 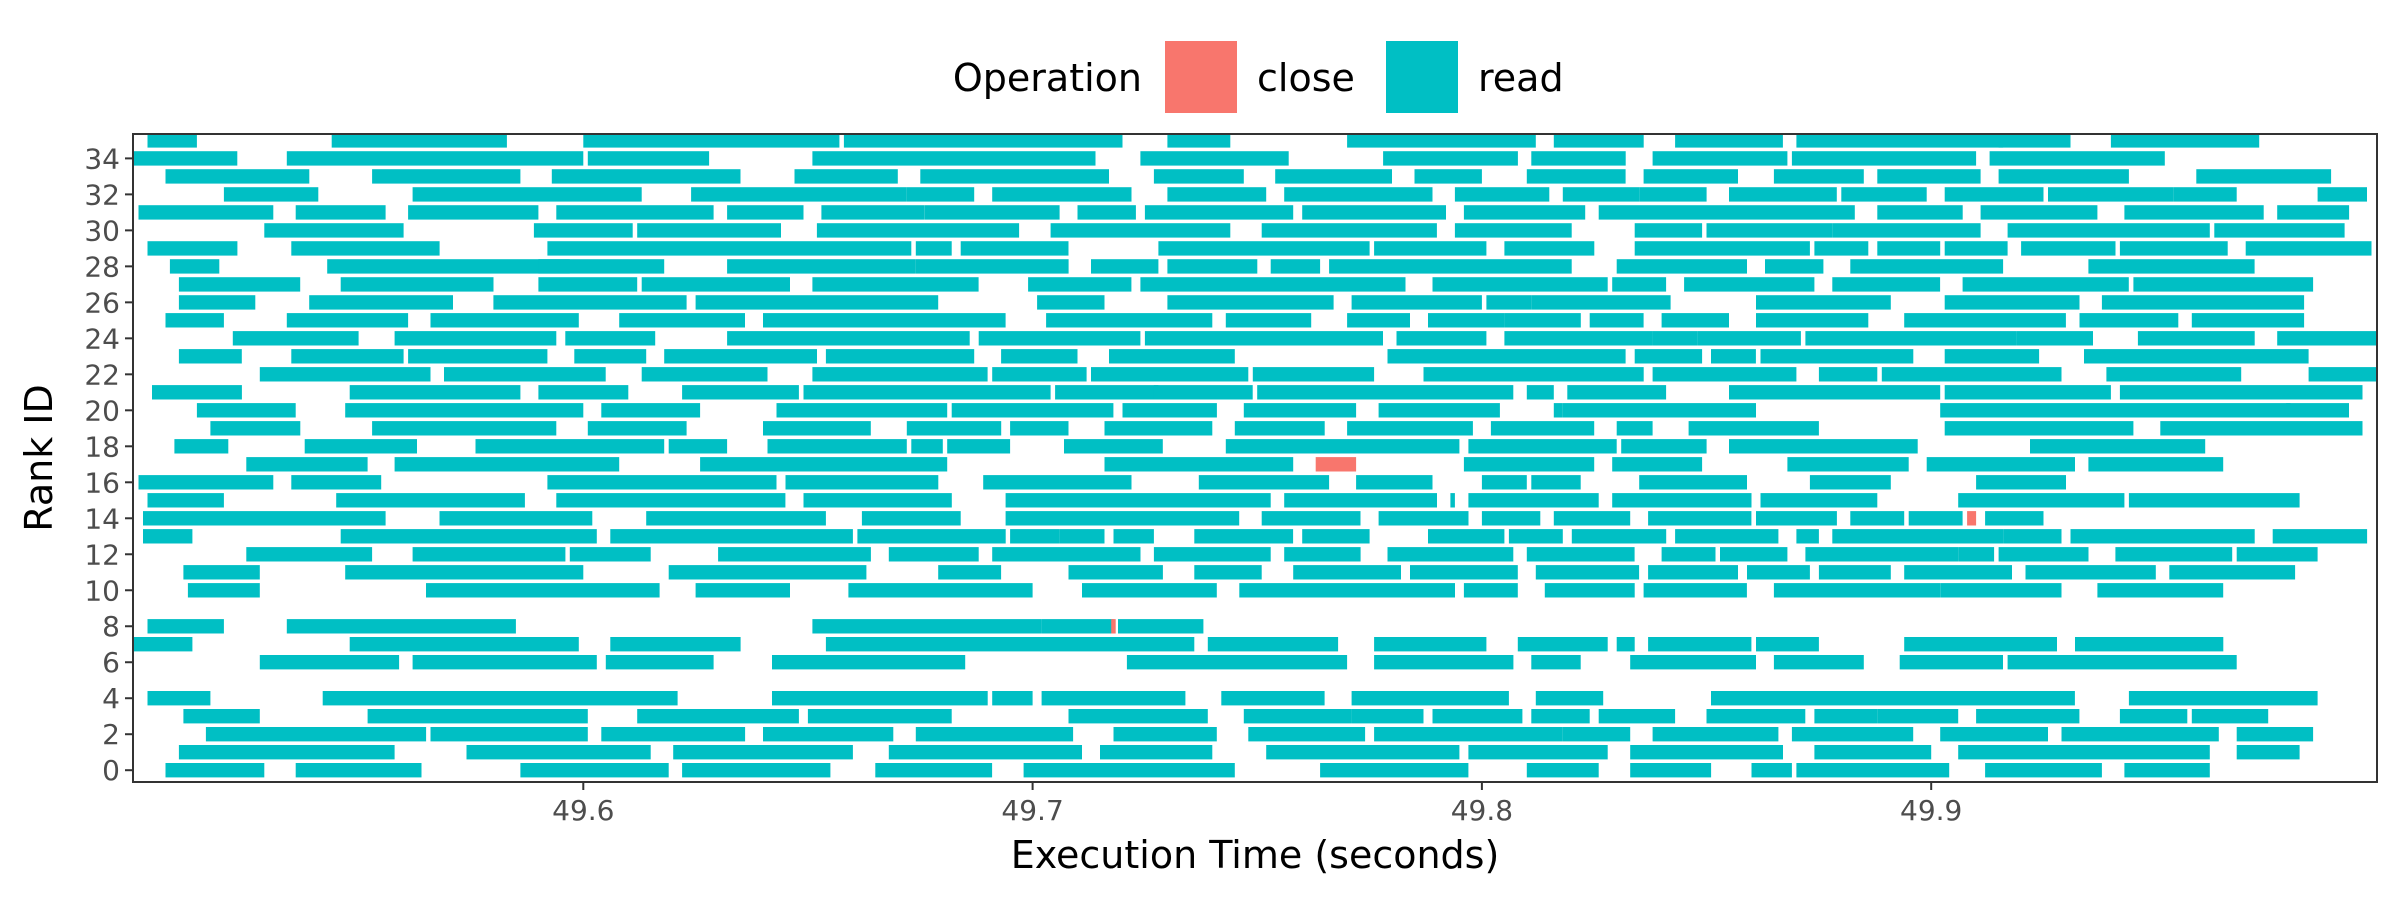 I want to click on y-tick-label: 24, so click(x=102, y=338).